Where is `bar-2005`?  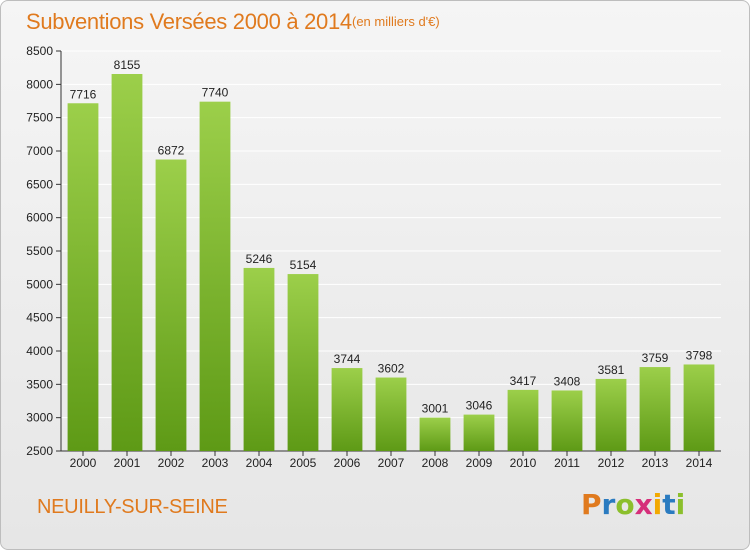 bar-2005 is located at coordinates (303, 362).